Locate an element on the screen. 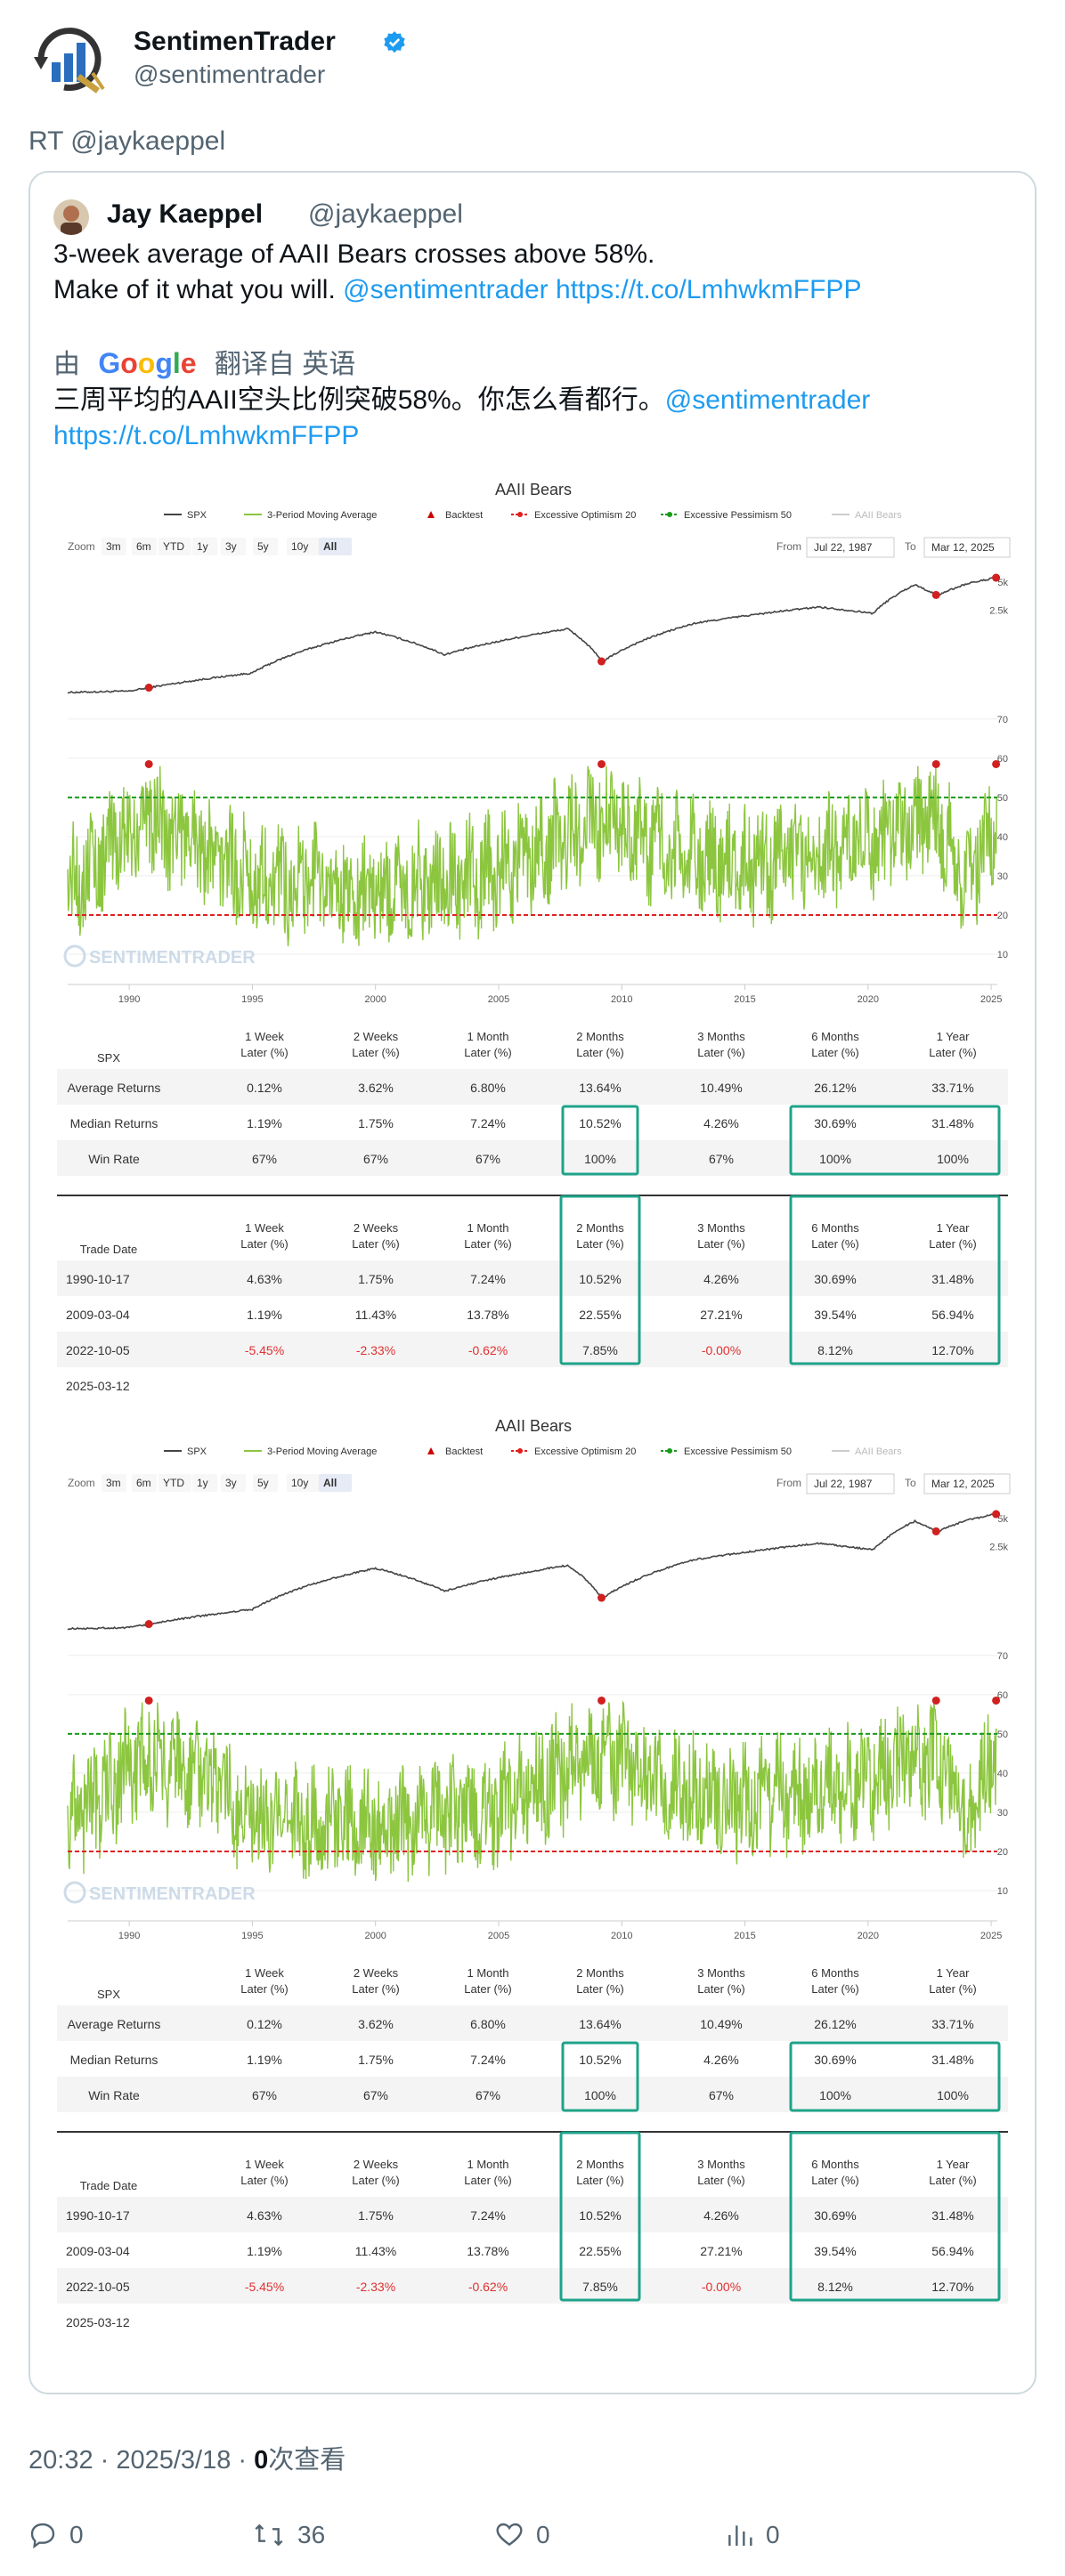 The width and height of the screenshot is (1065, 2576). svg-text: 6m is located at coordinates (143, 1483).